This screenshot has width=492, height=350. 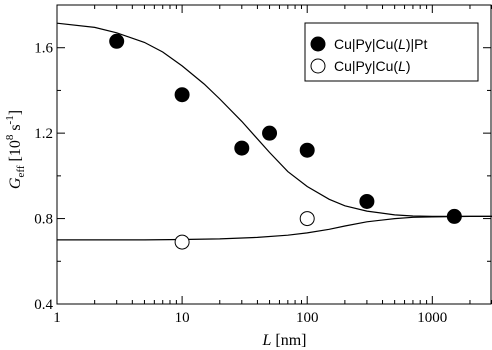 I want to click on y-axis-label-unit-open: [10, so click(x=15, y=152).